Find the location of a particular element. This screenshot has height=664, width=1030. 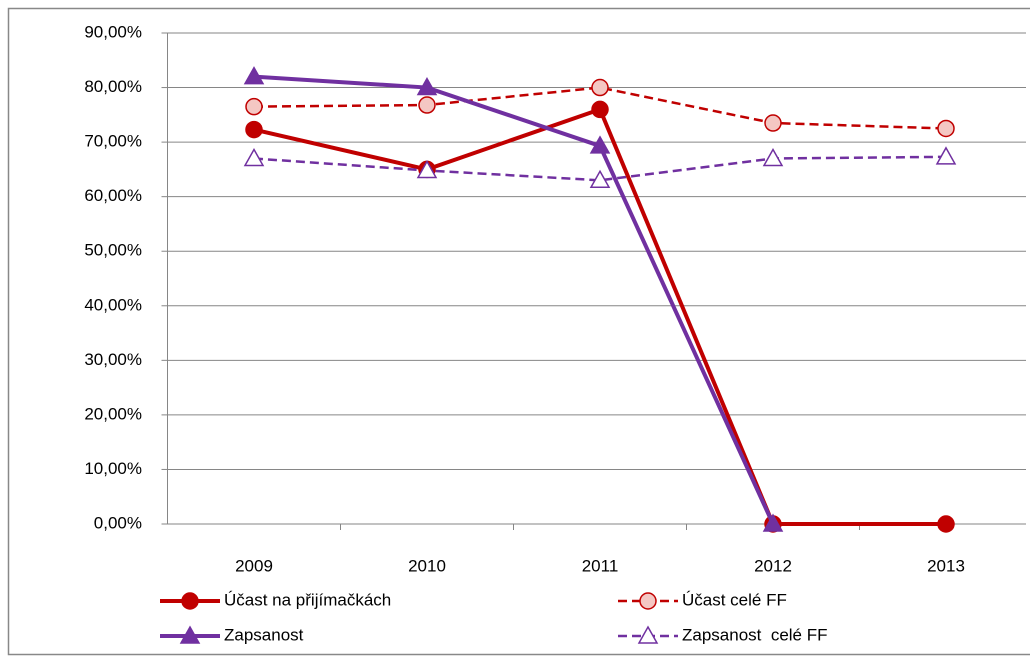

legend-label: Zapsanost is located at coordinates (264, 634).